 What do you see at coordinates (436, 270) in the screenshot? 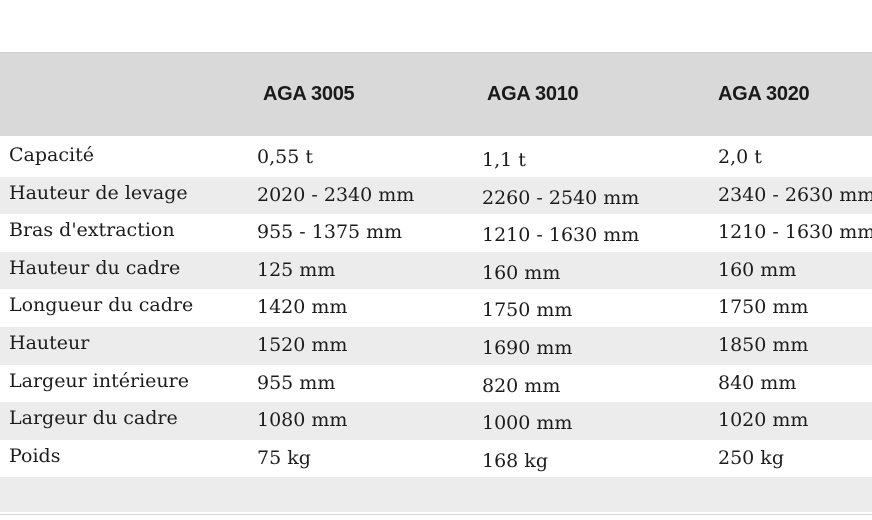
I see `table-row-hauteur-du-cadre: Hauteur du cadre 125 mm 160 mm 160 mm` at bounding box center [436, 270].